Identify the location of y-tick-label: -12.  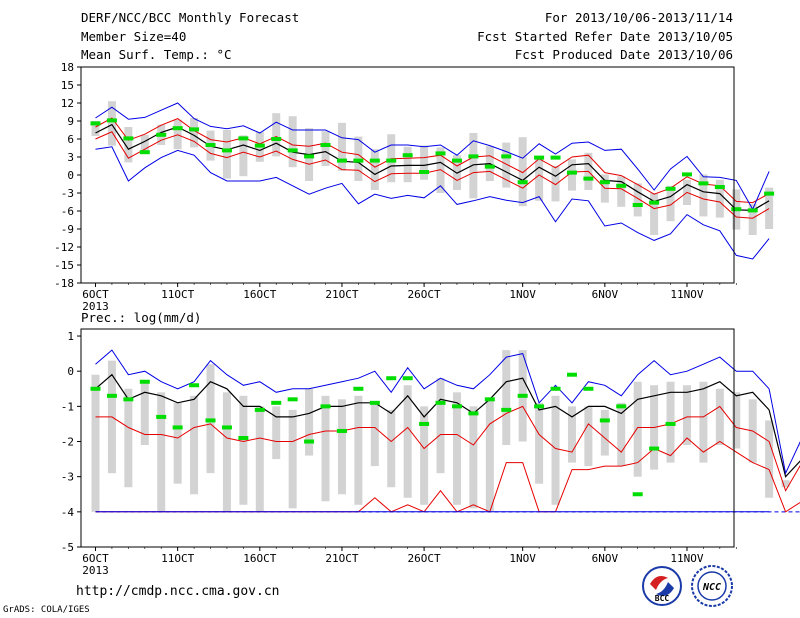
(64, 247).